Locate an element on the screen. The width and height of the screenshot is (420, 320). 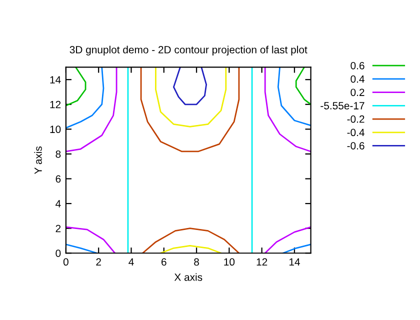
y-tick-label: 2 is located at coordinates (58, 228).